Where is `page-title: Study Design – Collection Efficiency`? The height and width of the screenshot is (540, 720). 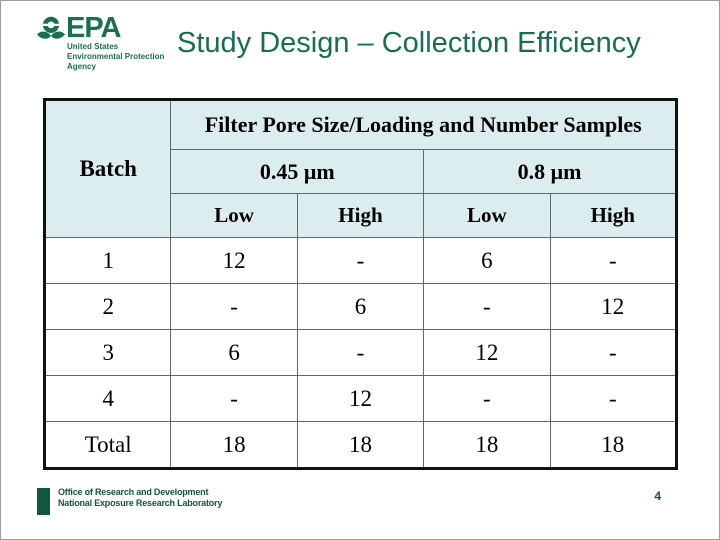 page-title: Study Design – Collection Efficiency is located at coordinates (409, 43).